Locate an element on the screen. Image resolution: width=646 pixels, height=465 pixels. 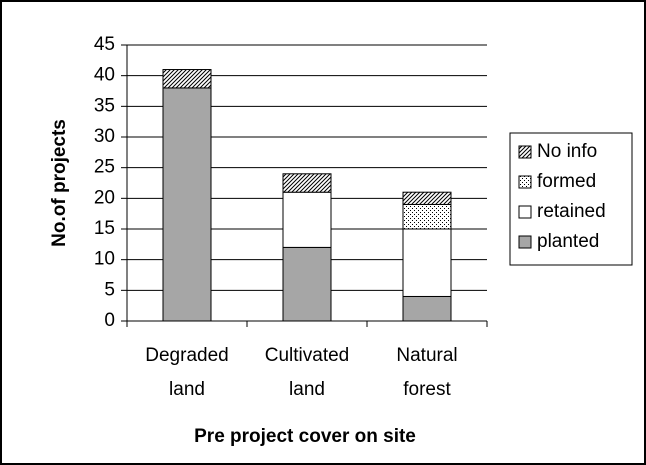
legend-label: retained is located at coordinates (571, 211).